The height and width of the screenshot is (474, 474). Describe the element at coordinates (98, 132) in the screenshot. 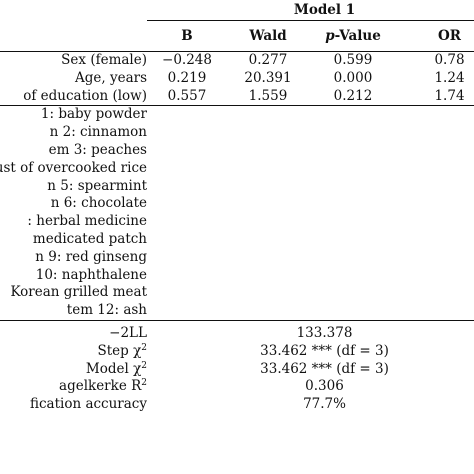

I see `list-item: n 2: cinnamon` at that location.